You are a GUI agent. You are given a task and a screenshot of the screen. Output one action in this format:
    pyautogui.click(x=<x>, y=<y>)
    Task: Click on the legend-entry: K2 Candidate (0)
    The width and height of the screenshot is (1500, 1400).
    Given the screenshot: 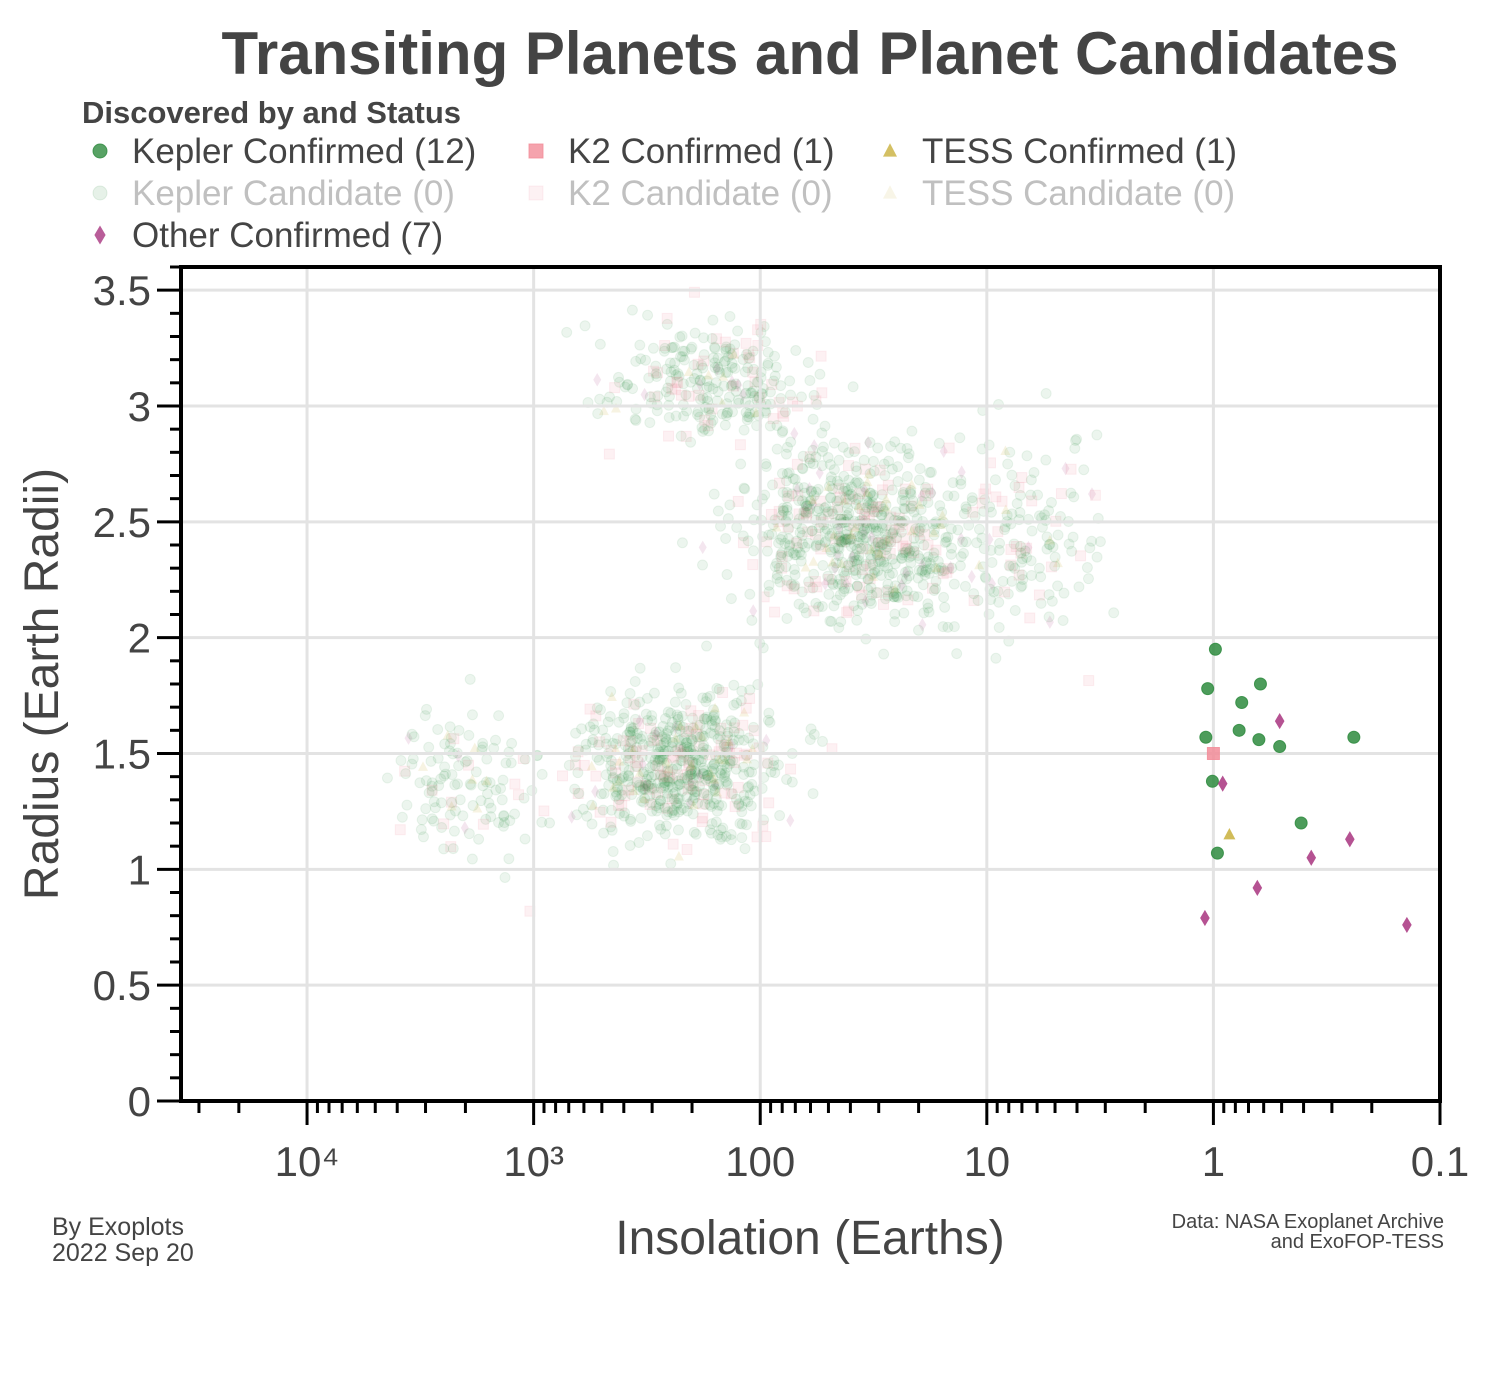 What is the action you would take?
    pyautogui.click(x=700, y=193)
    